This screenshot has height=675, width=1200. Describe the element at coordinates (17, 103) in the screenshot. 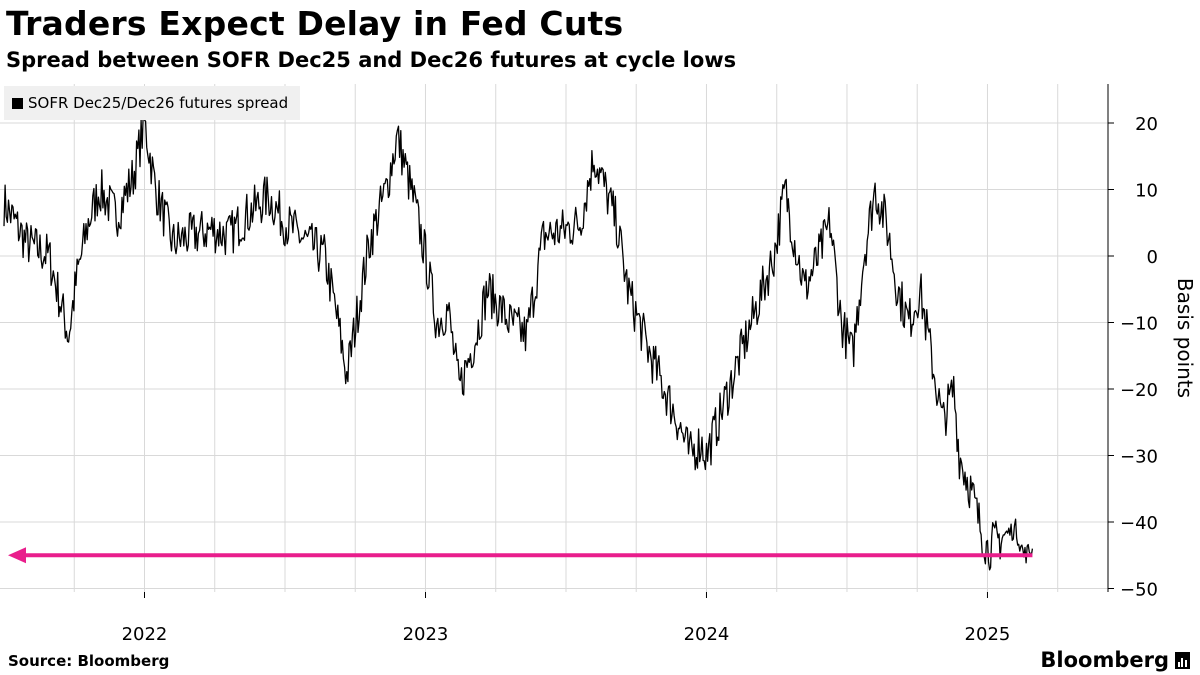

I see `legend-swatch-icon` at that location.